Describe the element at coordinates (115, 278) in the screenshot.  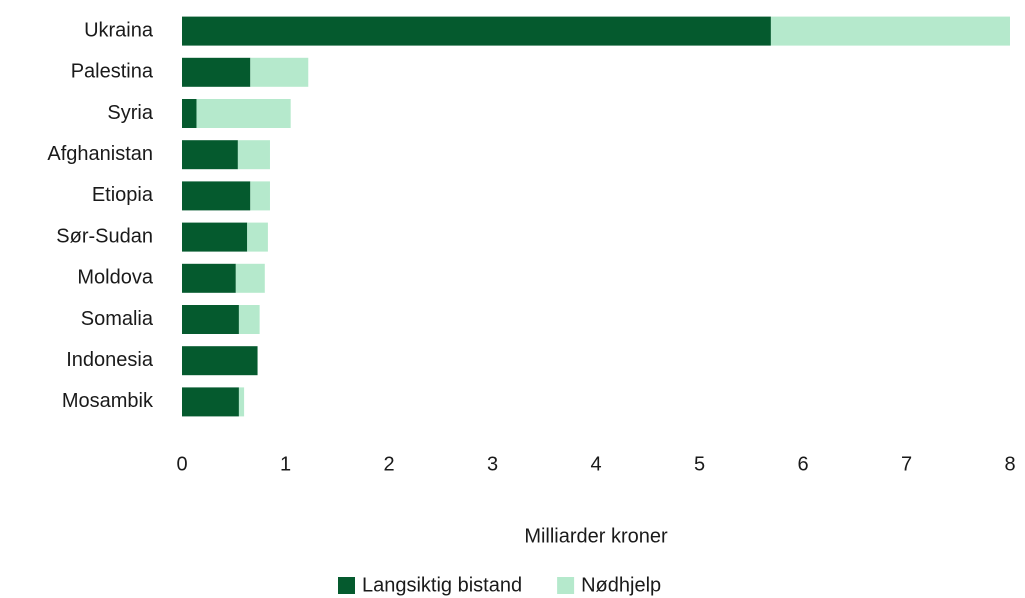
I see `y-tick-label: Moldova` at that location.